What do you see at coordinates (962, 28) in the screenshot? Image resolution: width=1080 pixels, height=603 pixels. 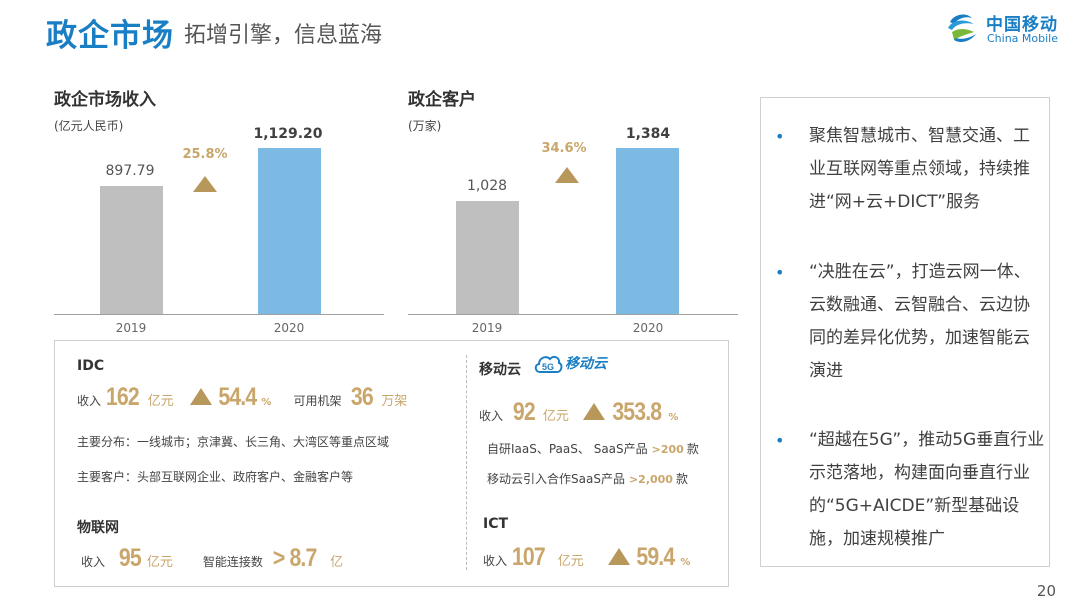 I see `china-mobile-logo-icon` at bounding box center [962, 28].